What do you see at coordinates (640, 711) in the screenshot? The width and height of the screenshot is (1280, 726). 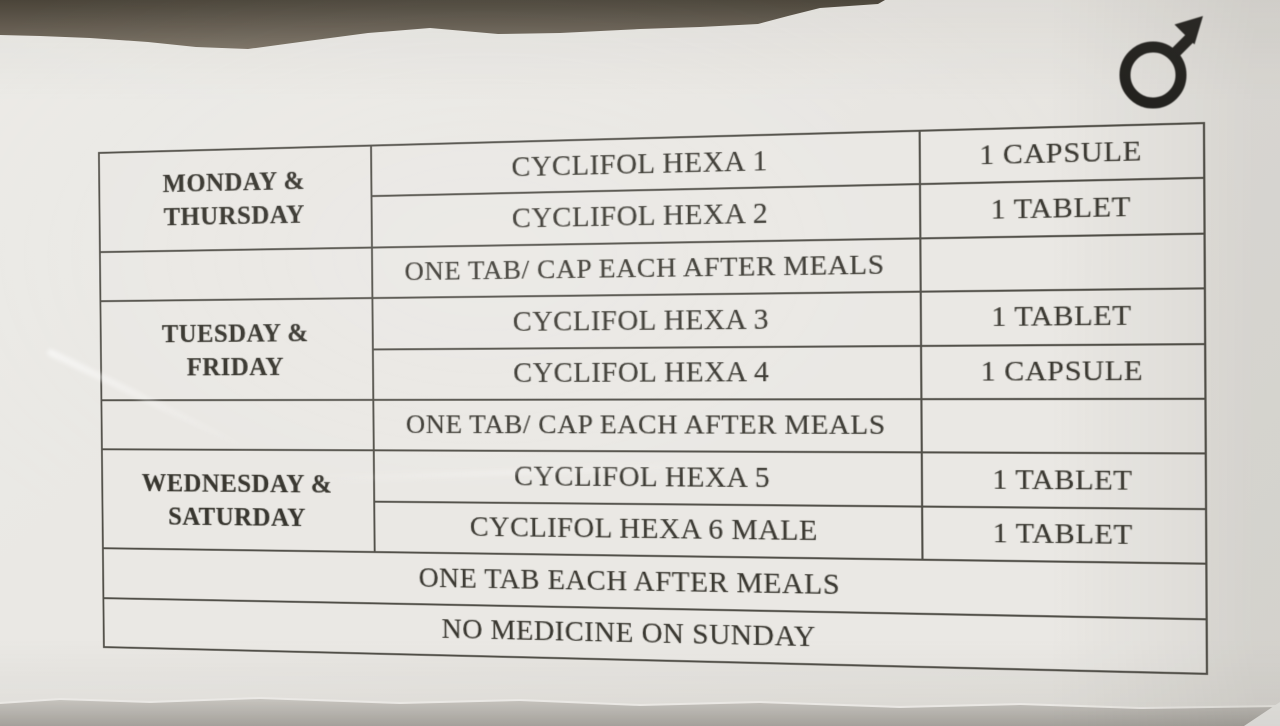 I see `torn-paper-edge-bottom` at bounding box center [640, 711].